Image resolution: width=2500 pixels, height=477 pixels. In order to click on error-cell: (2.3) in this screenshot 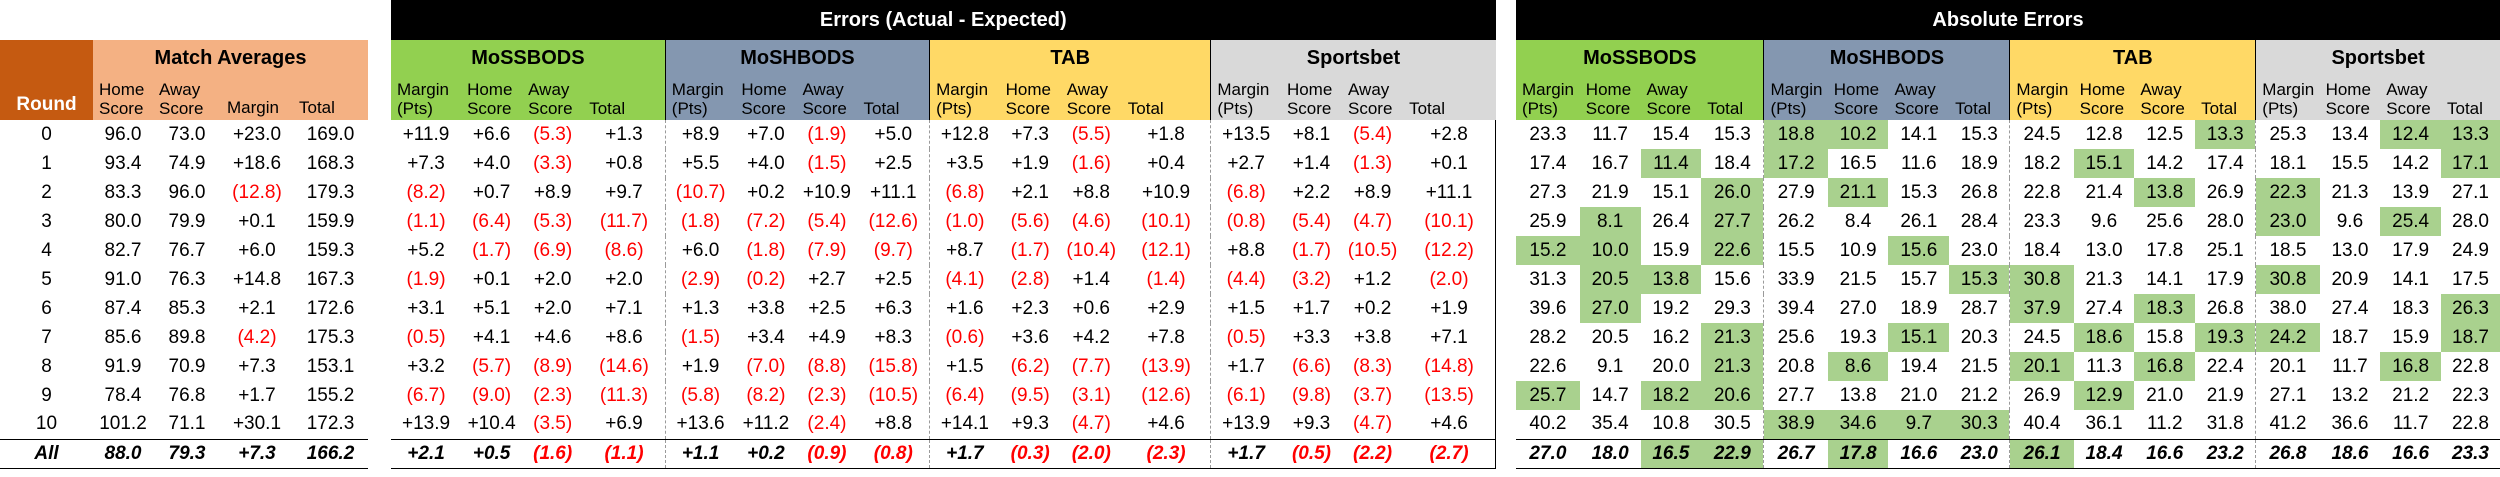, I will do `click(1166, 453)`.